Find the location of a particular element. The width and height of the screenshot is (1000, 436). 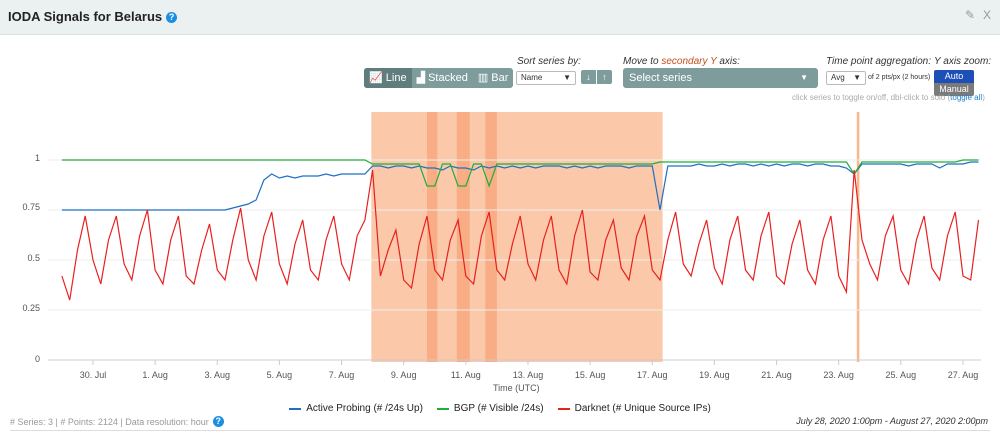

y-tick: 0.5 is located at coordinates (33, 258).